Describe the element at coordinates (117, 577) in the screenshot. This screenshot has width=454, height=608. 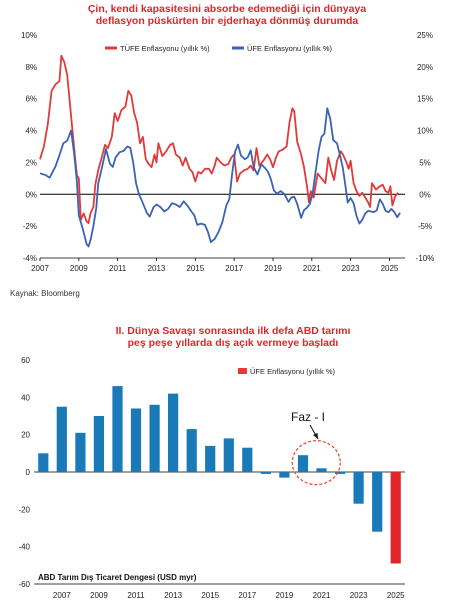
I see `chart2-bottom-label: ABD Tarım Dış Ticaret Dengesi (USD myr)` at that location.